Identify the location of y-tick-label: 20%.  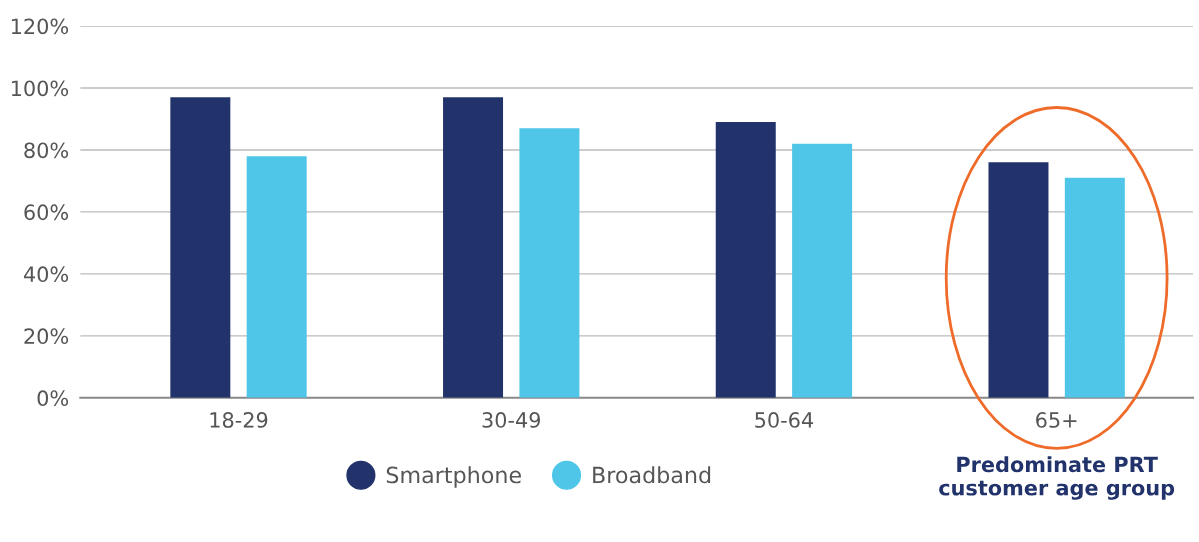
(46, 336).